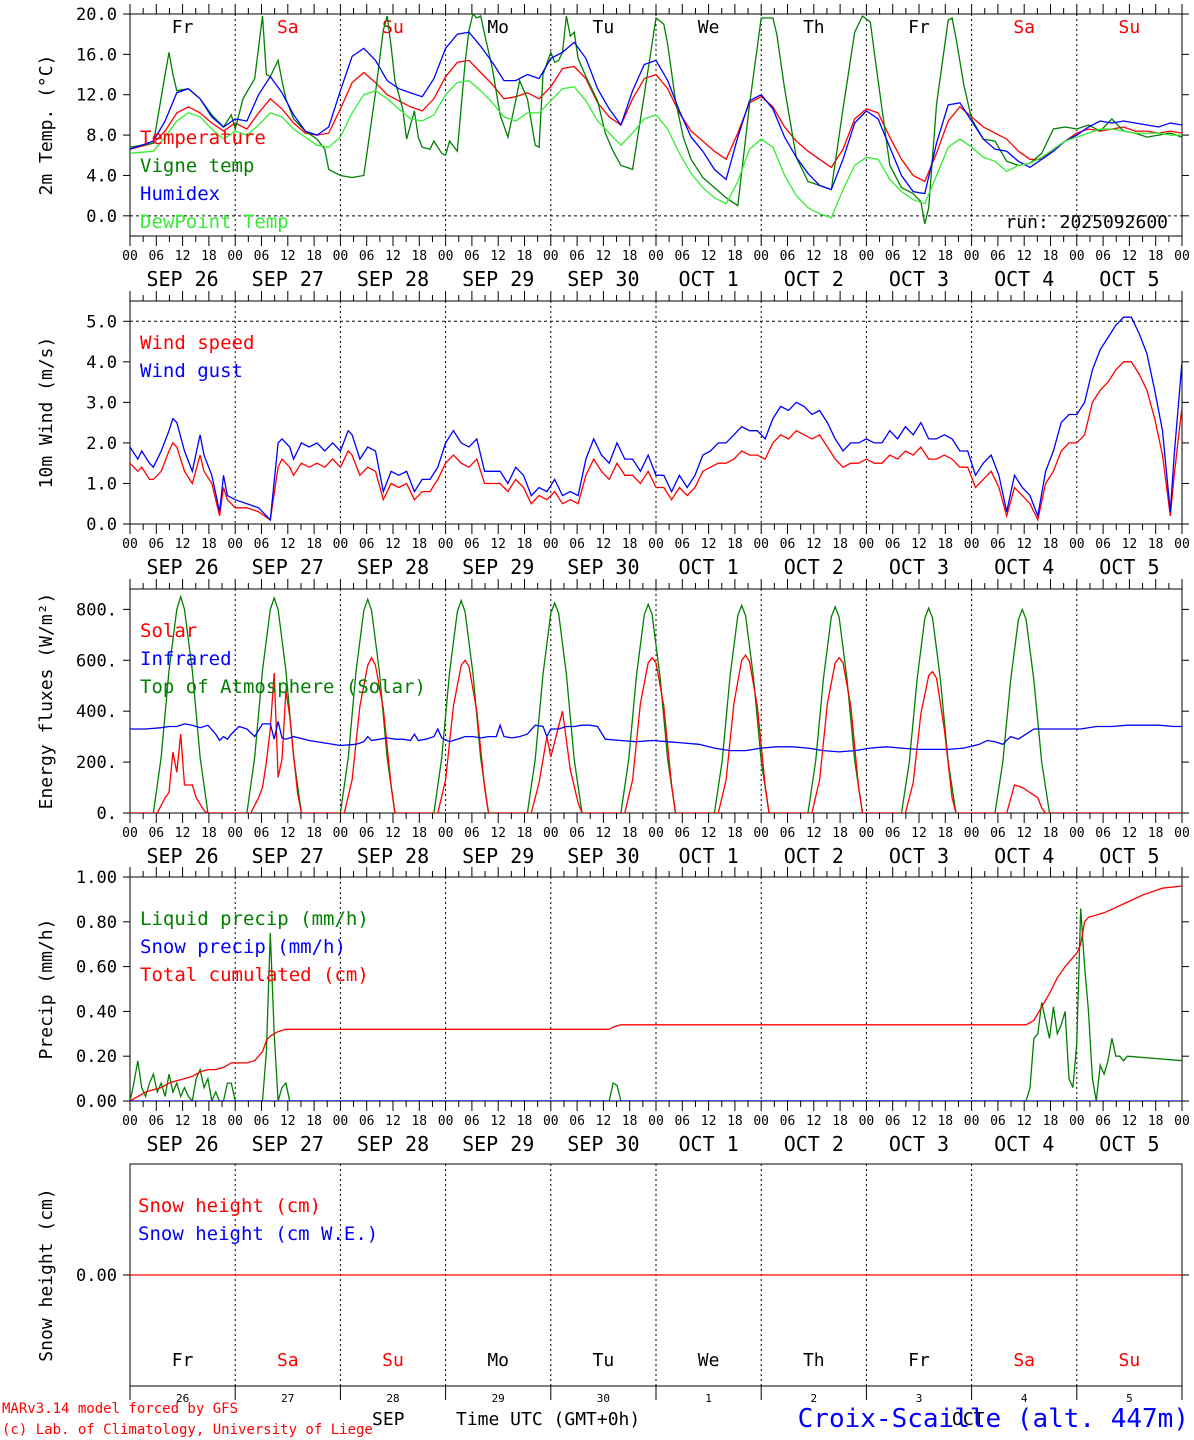 This screenshot has width=1194, height=1440. What do you see at coordinates (814, 856) in the screenshot?
I see `day-label: OCT 2` at bounding box center [814, 856].